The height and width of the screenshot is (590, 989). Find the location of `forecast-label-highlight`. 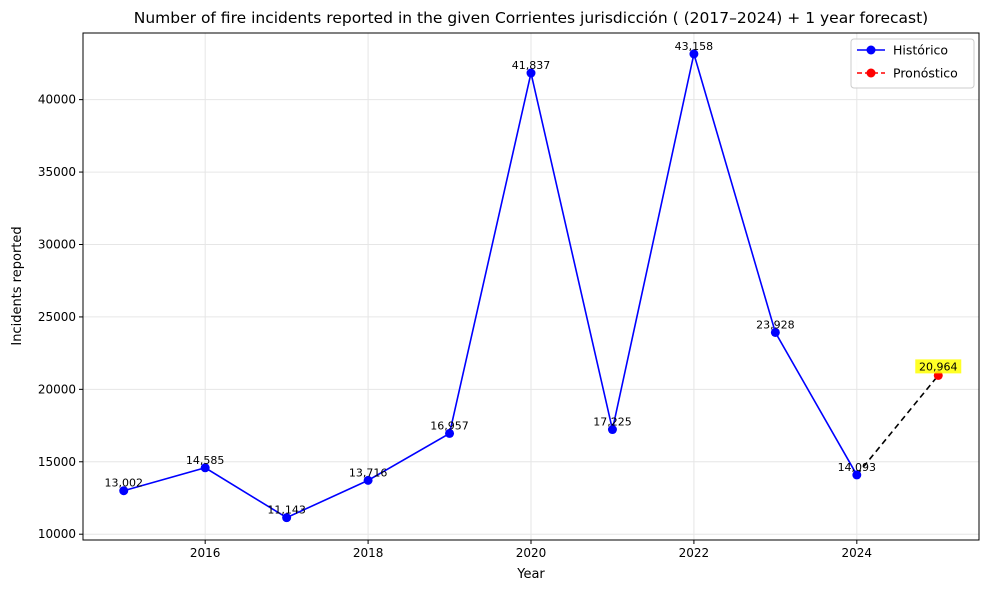

forecast-label-highlight is located at coordinates (938, 366).